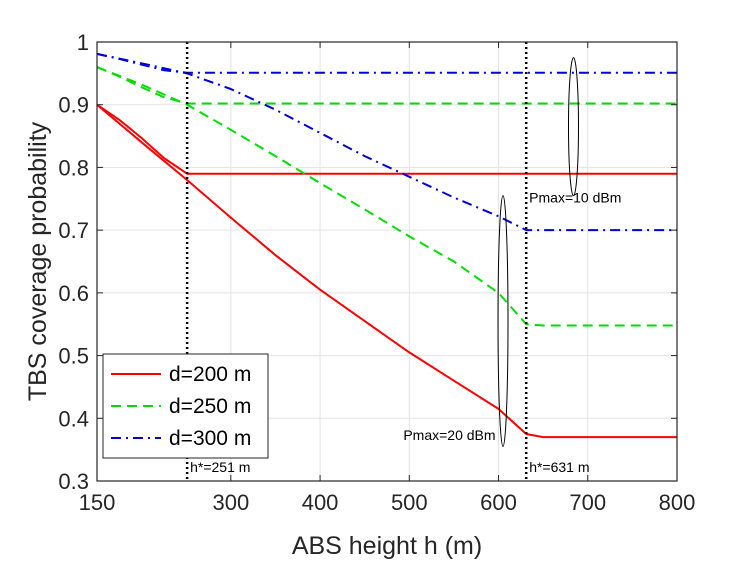 The width and height of the screenshot is (747, 561). Describe the element at coordinates (38, 261) in the screenshot. I see `y-axis-title: TBS coverage probability` at that location.